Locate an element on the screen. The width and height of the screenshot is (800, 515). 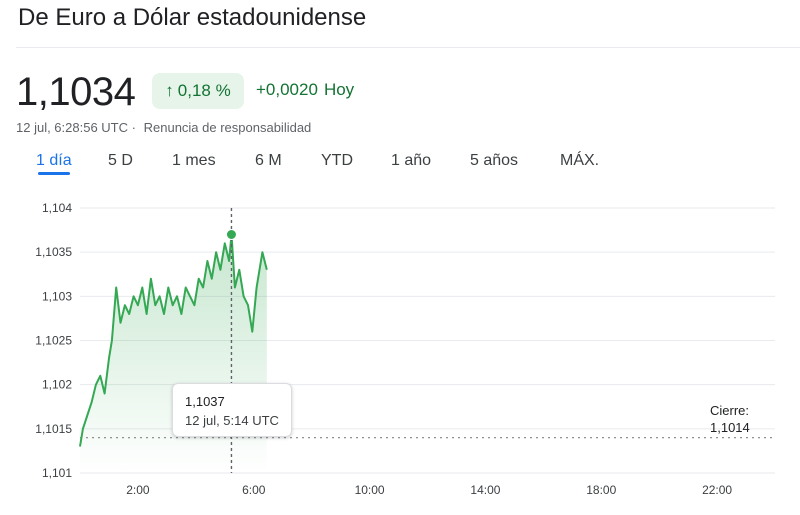
x-tick-label: 22:00 is located at coordinates (717, 490).